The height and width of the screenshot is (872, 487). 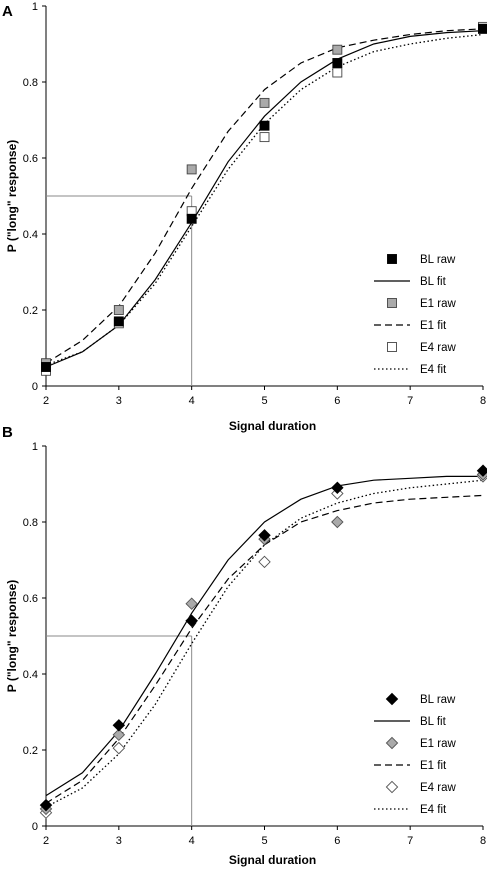 I want to click on panel-label: B, so click(x=7, y=432).